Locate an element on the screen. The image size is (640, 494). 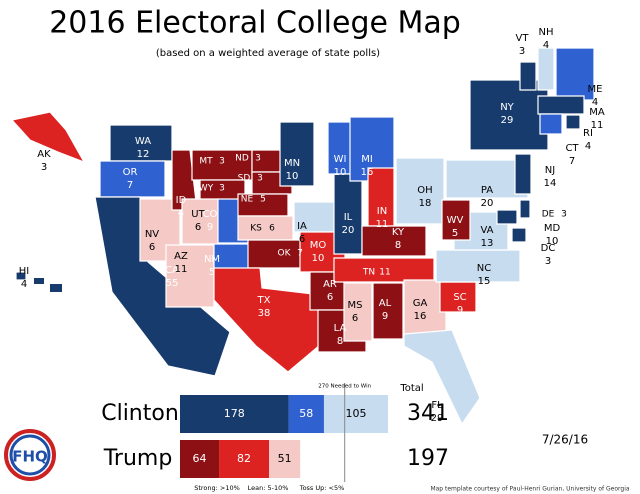
state-abbr: MA is located at coordinates (597, 112).